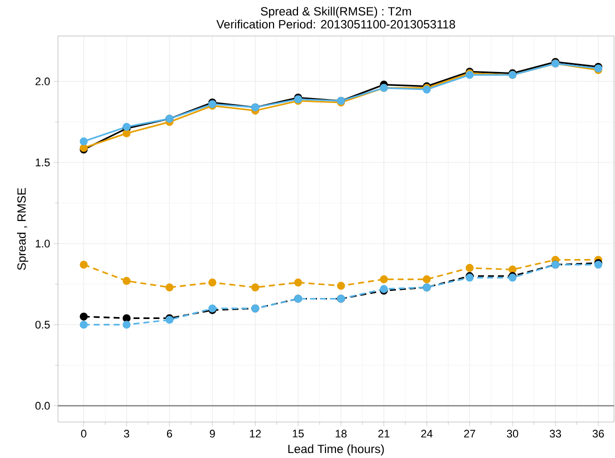 The image size is (615, 458). I want to click on chart-title: Spread & Skill(RMSE) : T2m, so click(335, 12).